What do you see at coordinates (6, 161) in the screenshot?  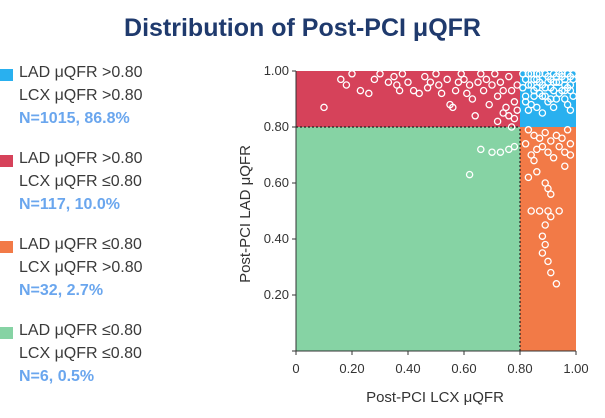 I see `legend-swatch-red` at bounding box center [6, 161].